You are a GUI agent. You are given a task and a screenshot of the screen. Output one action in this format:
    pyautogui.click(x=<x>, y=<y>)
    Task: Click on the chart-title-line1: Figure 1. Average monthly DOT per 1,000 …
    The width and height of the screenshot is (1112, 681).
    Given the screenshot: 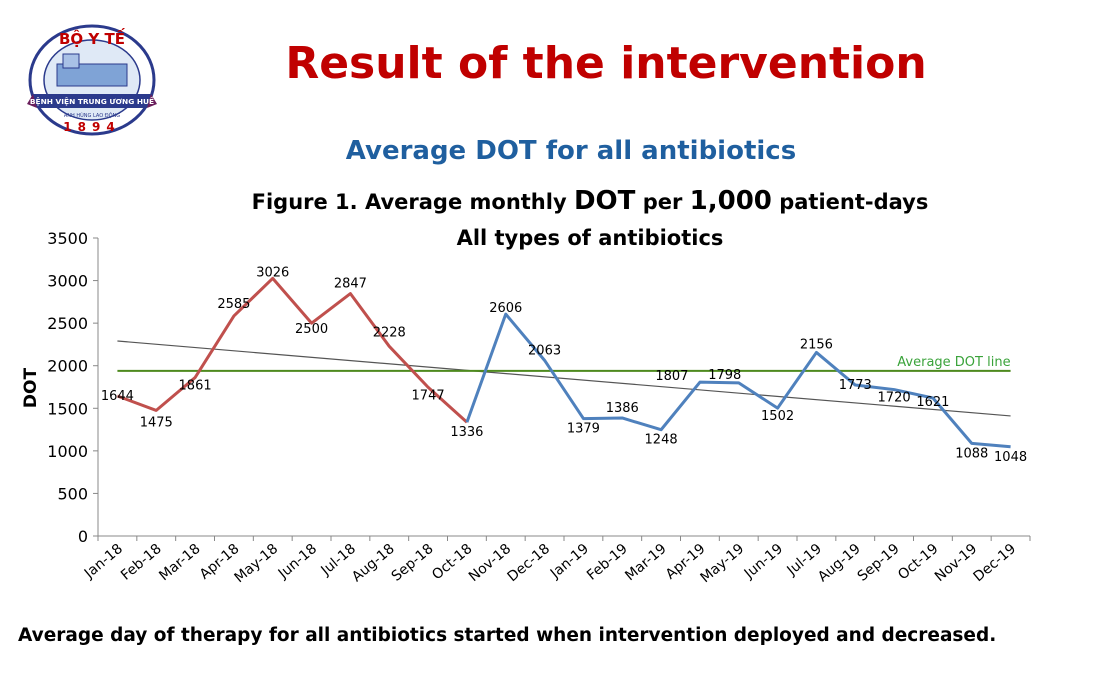 What is the action you would take?
    pyautogui.click(x=590, y=201)
    